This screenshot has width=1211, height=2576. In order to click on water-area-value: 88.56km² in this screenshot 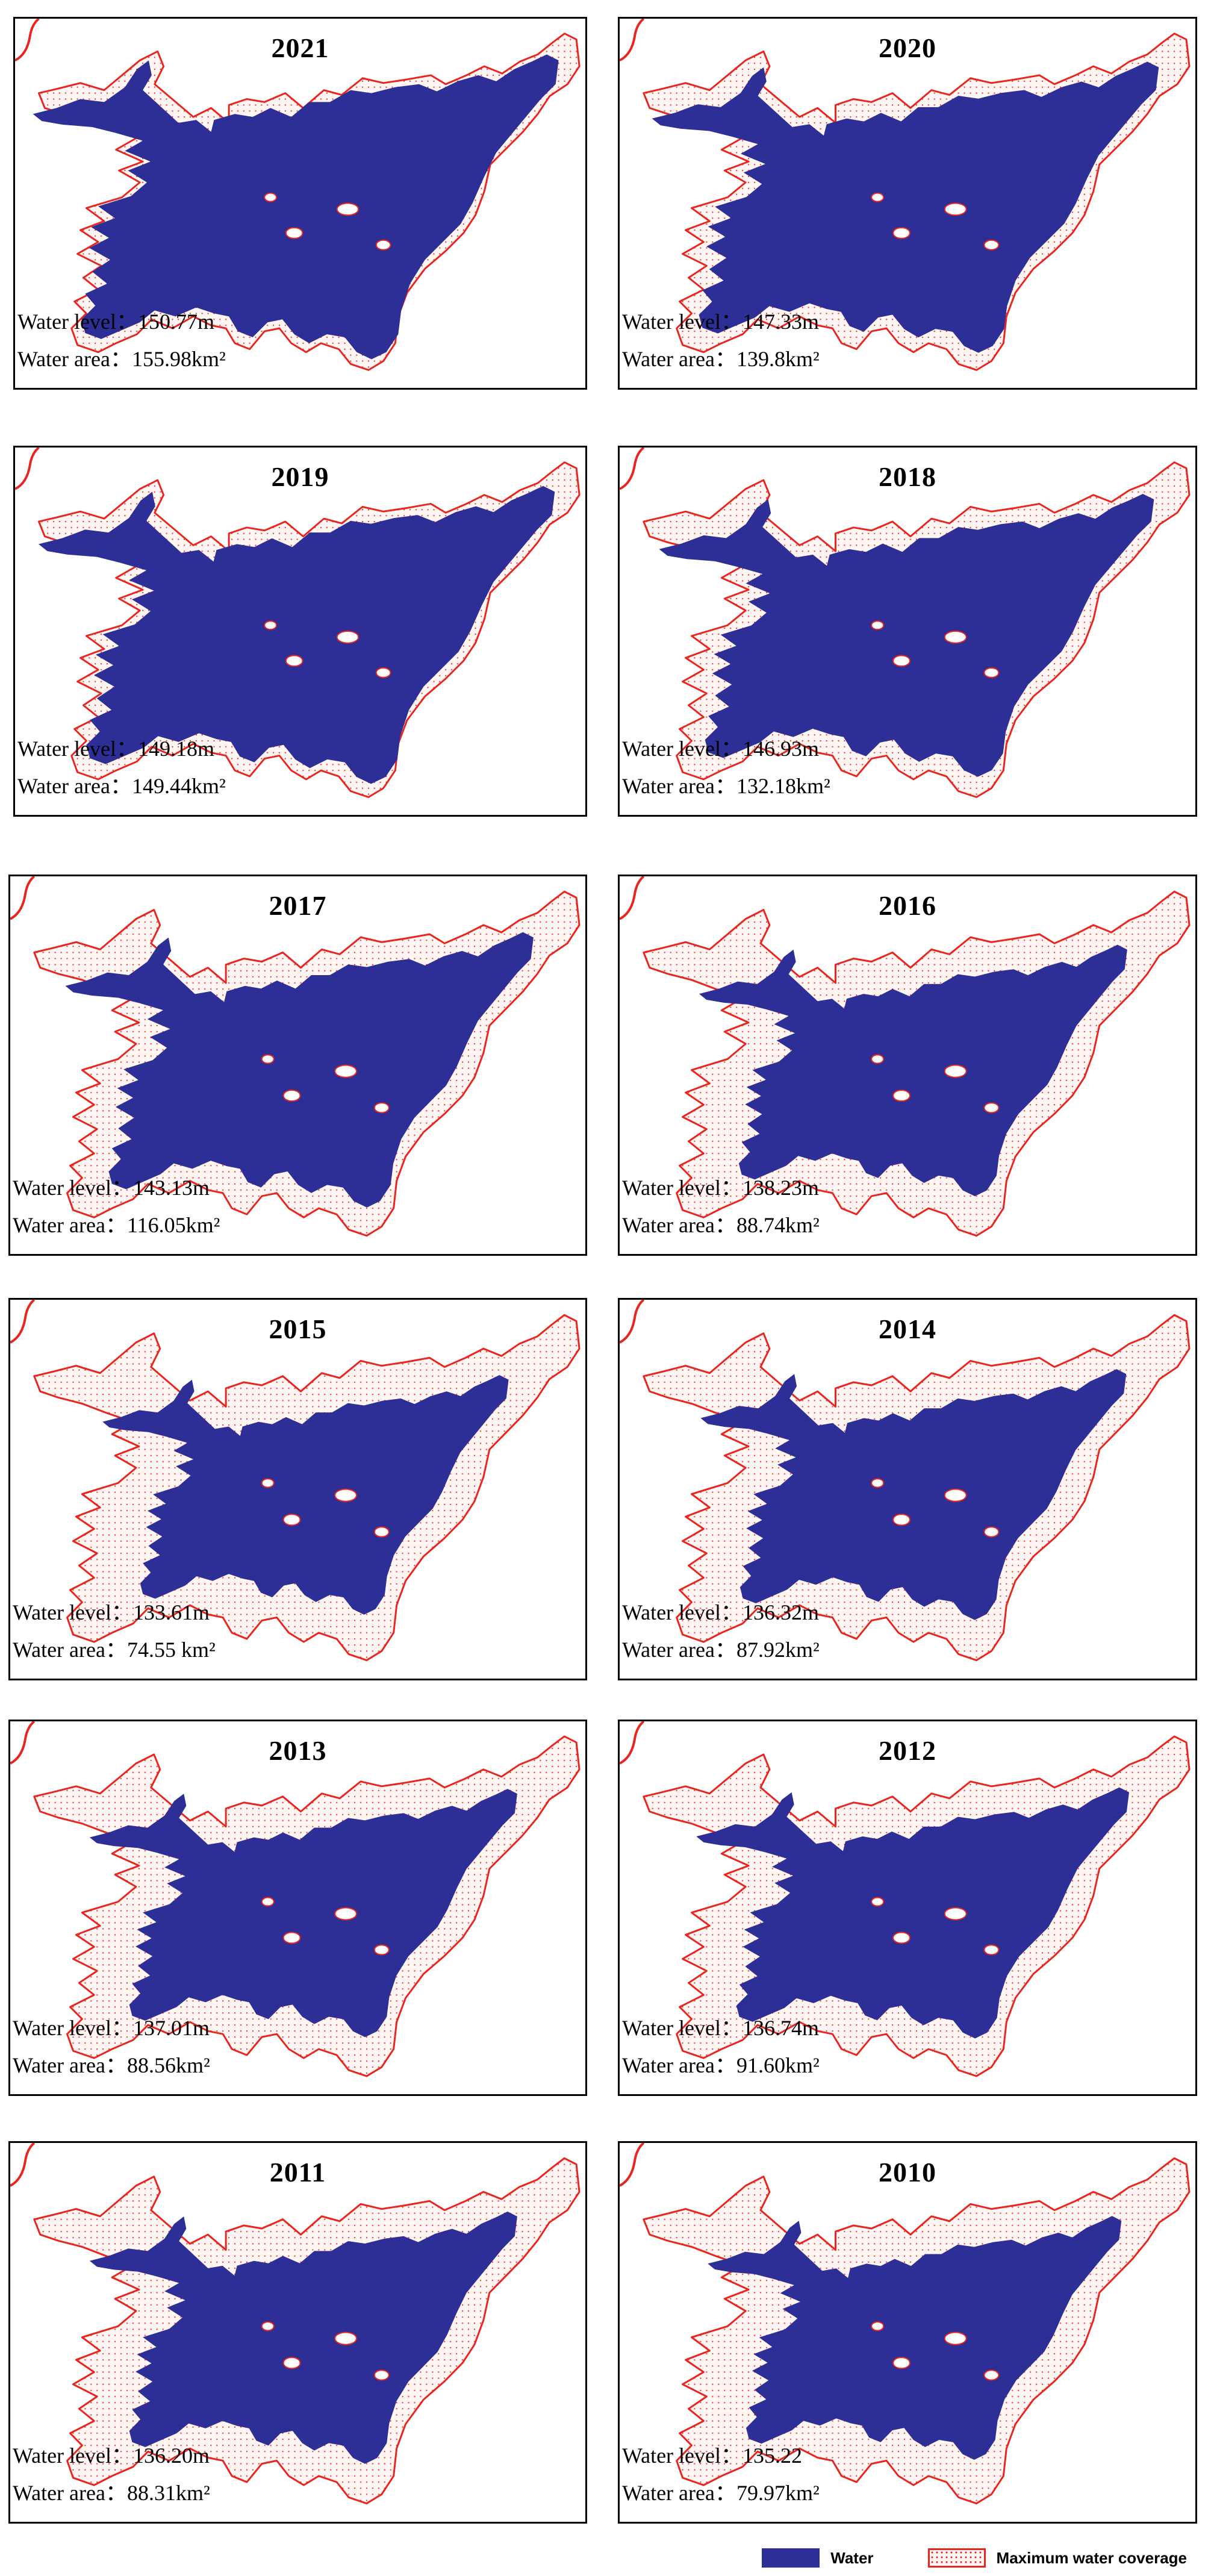, I will do `click(168, 2065)`.